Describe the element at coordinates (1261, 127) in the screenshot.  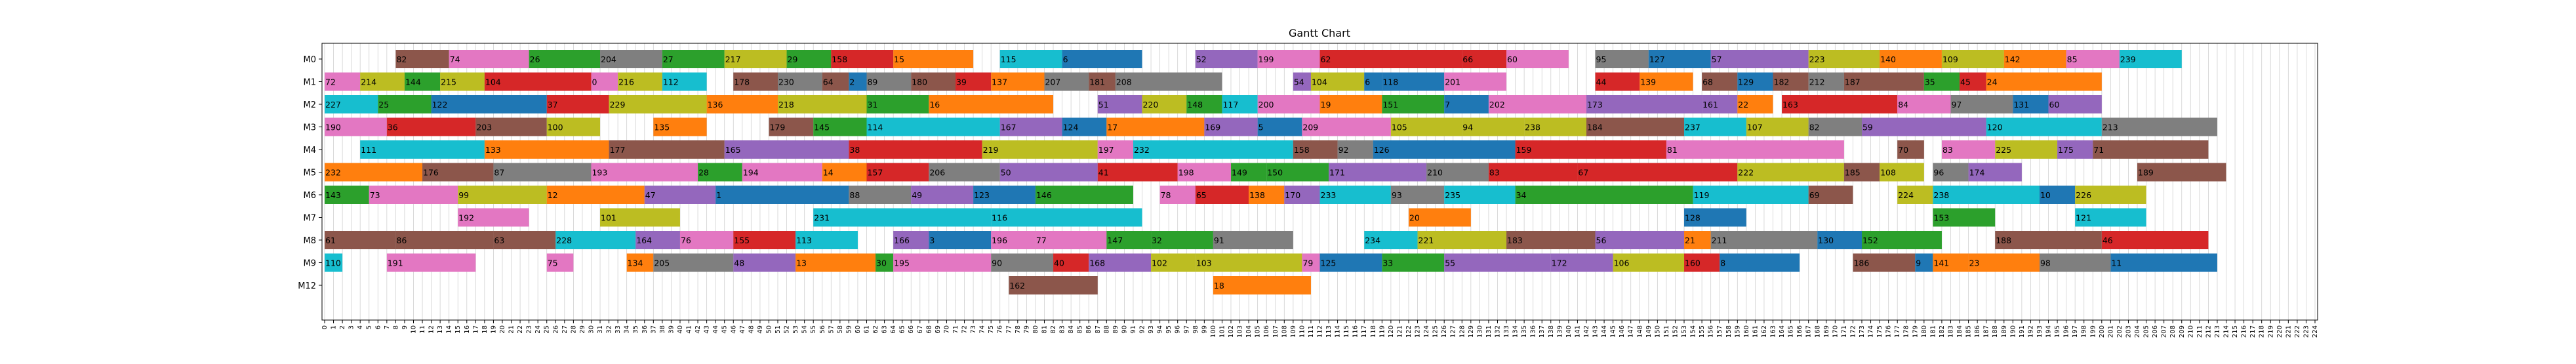
I see `task-label: 5` at that location.